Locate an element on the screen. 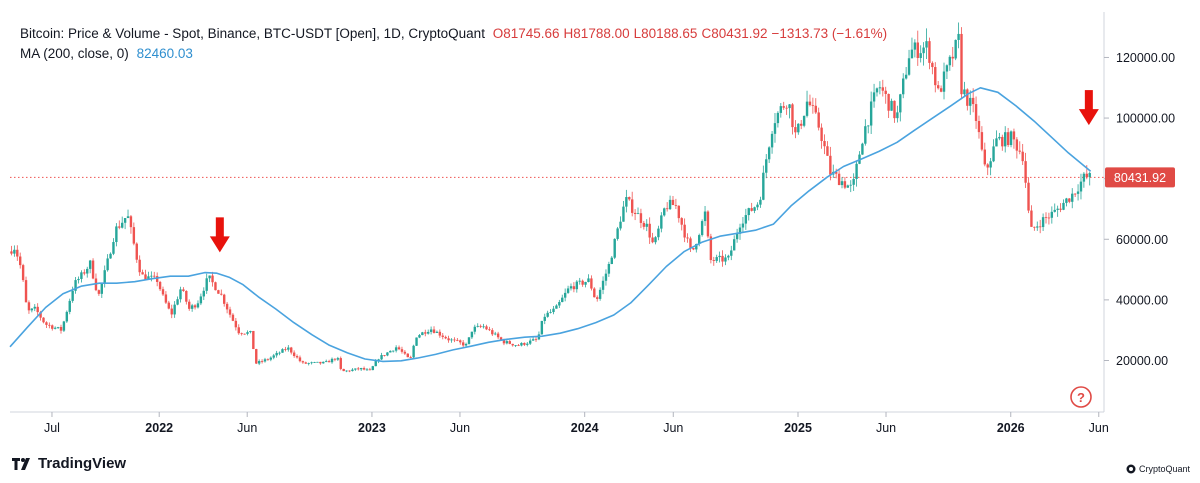  tradingview-logo: TradingView is located at coordinates (69, 463).